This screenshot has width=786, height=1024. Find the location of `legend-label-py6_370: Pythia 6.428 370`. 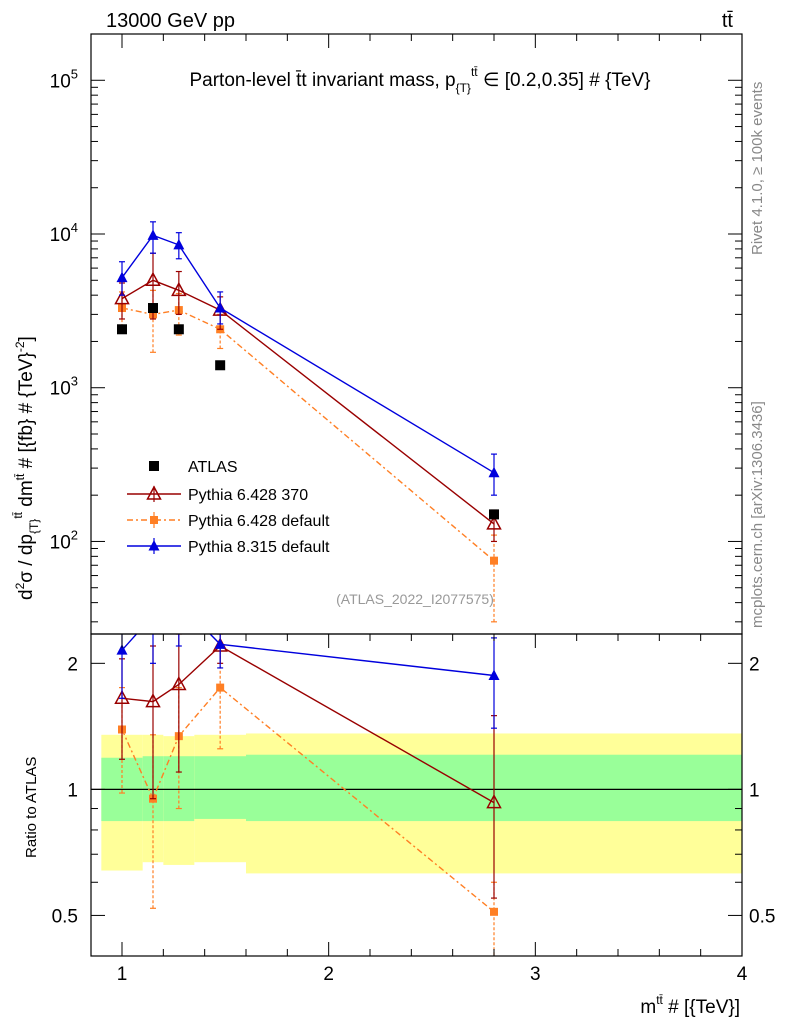

legend-label-py6_370: Pythia 6.428 370 is located at coordinates (248, 495).